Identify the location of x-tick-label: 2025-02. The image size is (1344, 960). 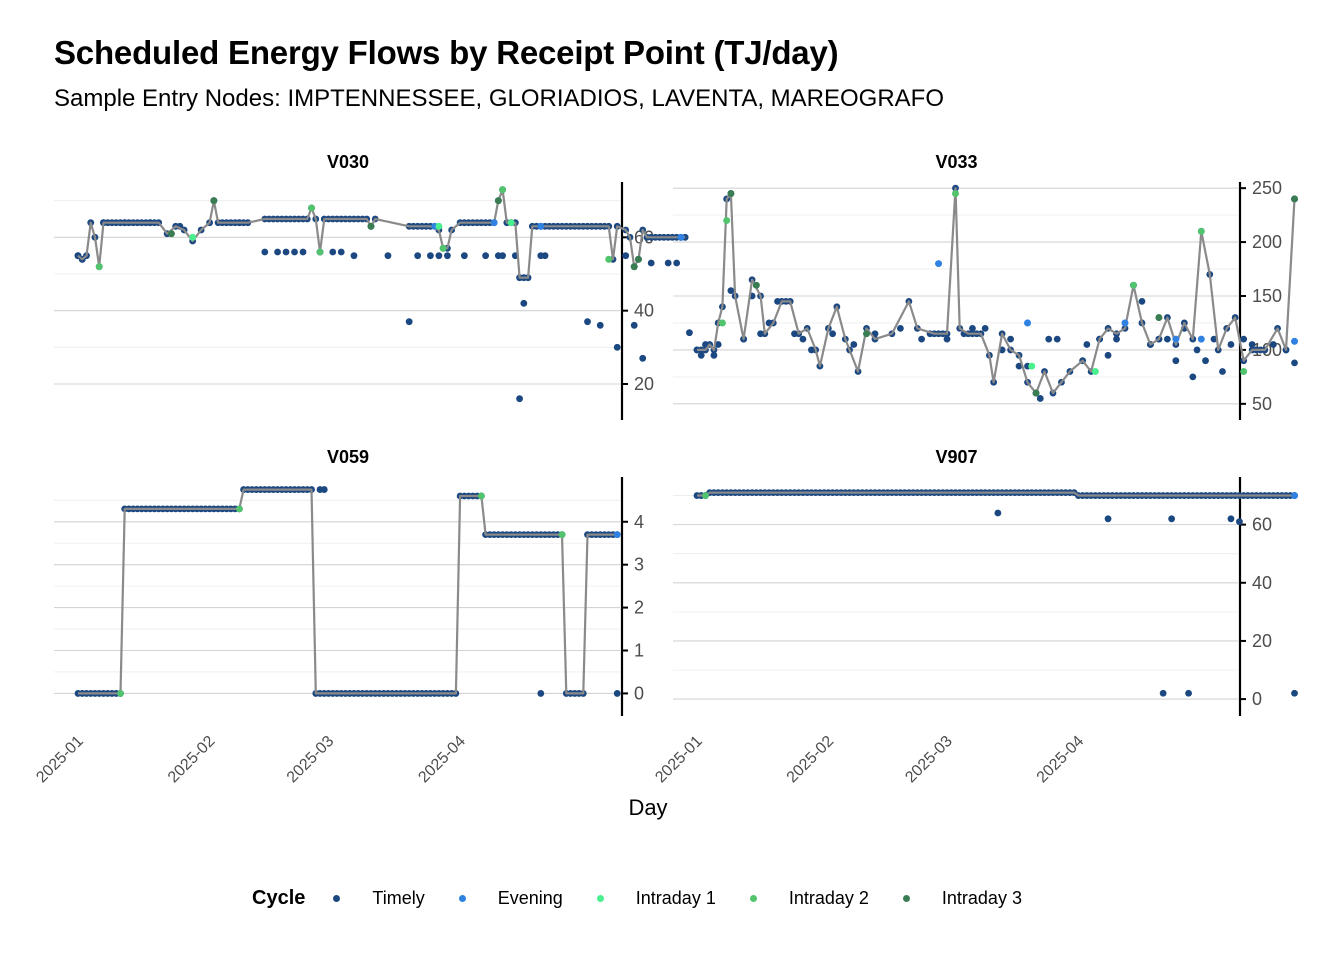
(192, 760).